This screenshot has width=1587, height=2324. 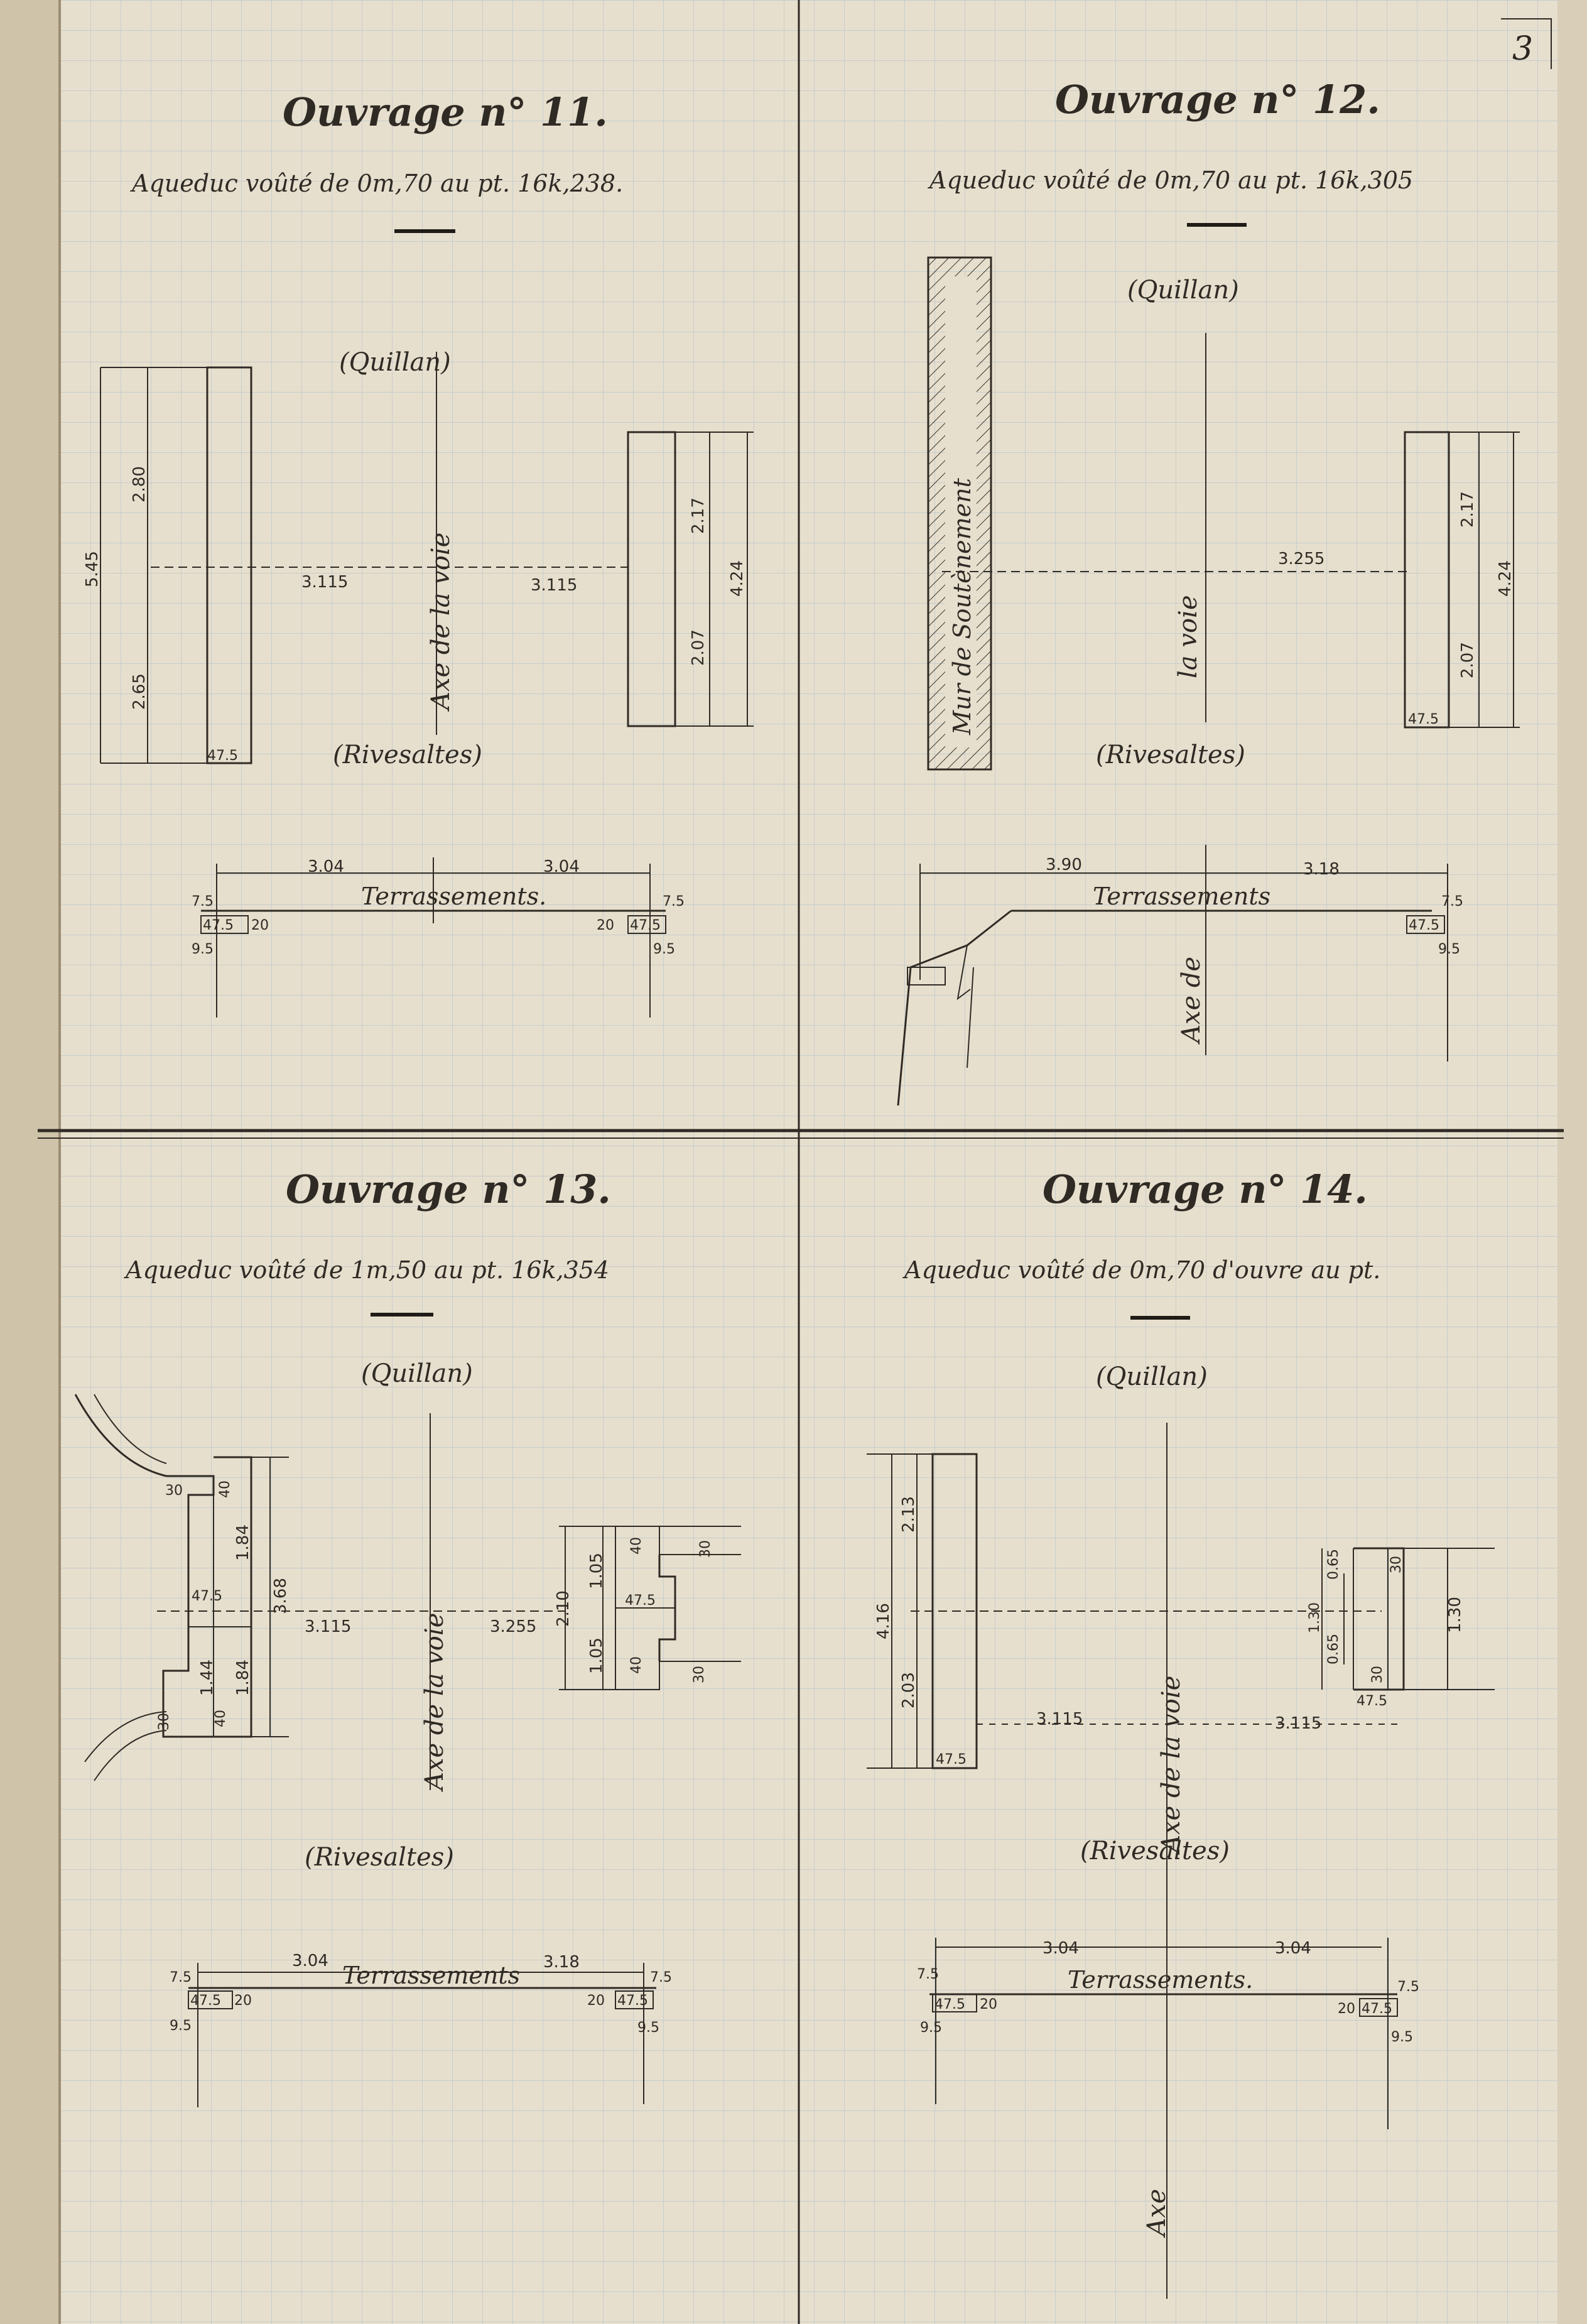 What do you see at coordinates (1155, 1851) in the screenshot?
I see `panel-14-bottom-label: (Rivesaltes)` at bounding box center [1155, 1851].